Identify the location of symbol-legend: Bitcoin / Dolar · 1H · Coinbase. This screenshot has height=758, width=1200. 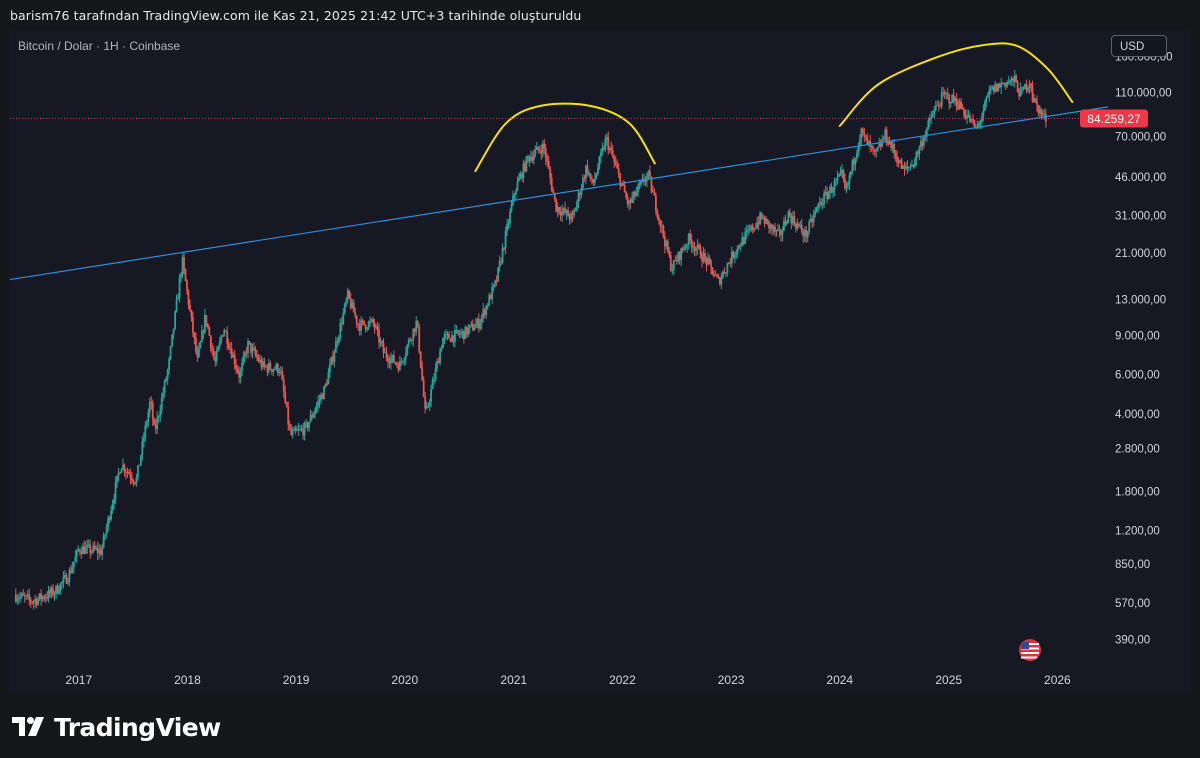
(99, 46).